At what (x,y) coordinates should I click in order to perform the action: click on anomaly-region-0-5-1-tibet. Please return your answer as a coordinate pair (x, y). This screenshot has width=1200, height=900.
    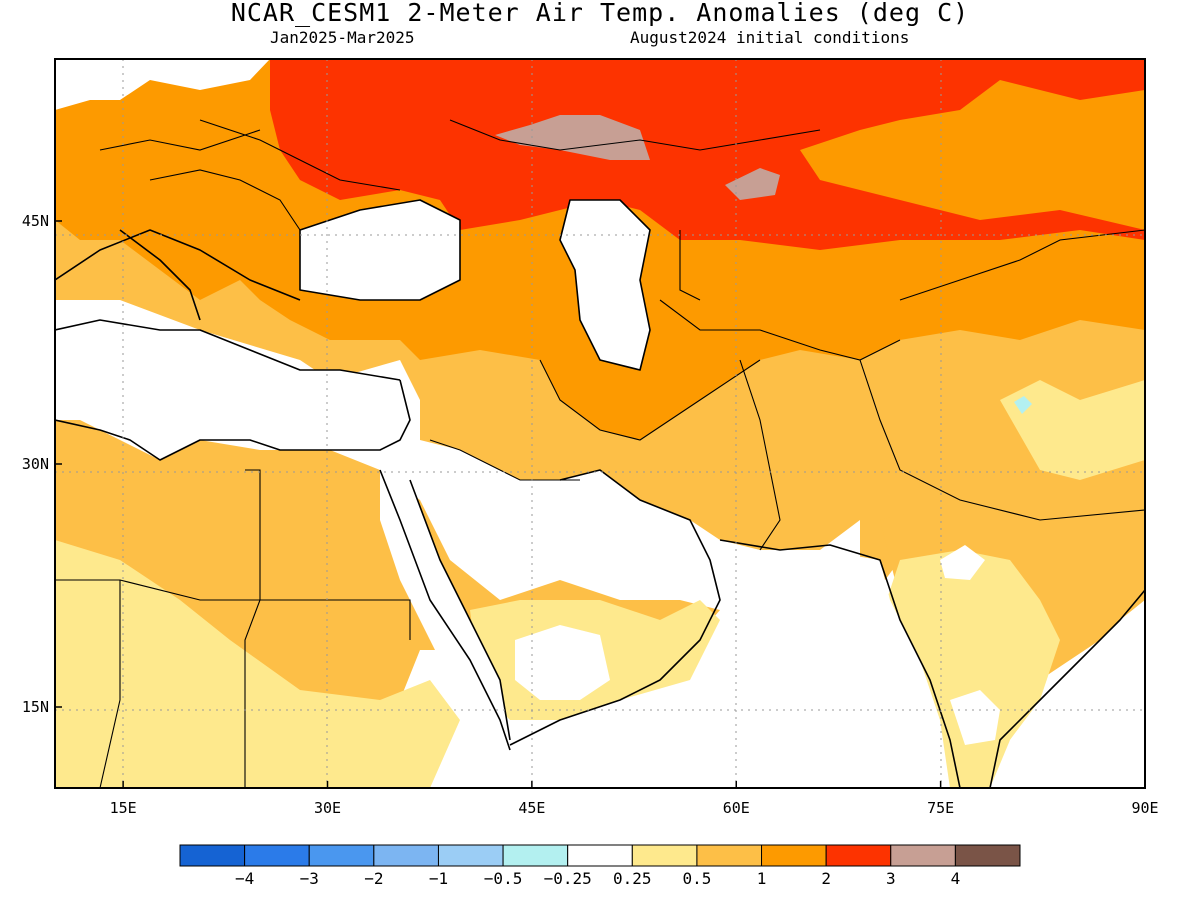
    Looking at the image, I should click on (1072, 430).